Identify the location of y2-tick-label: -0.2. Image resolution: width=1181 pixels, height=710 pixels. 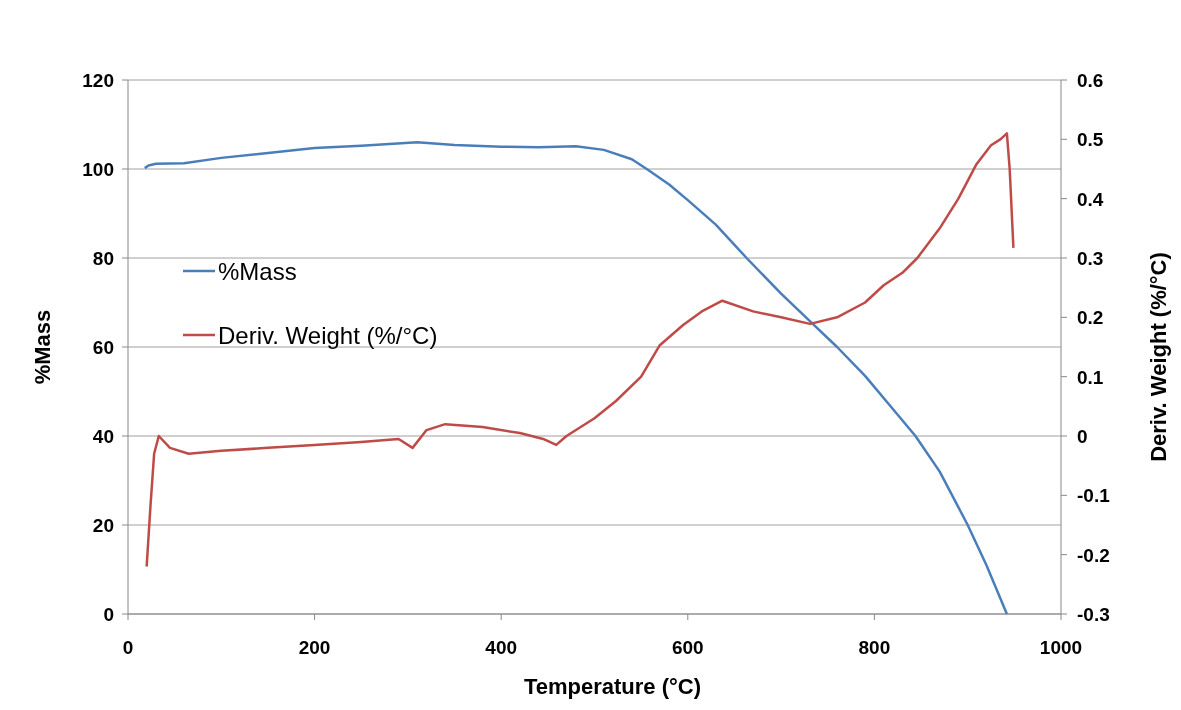
(1093, 555).